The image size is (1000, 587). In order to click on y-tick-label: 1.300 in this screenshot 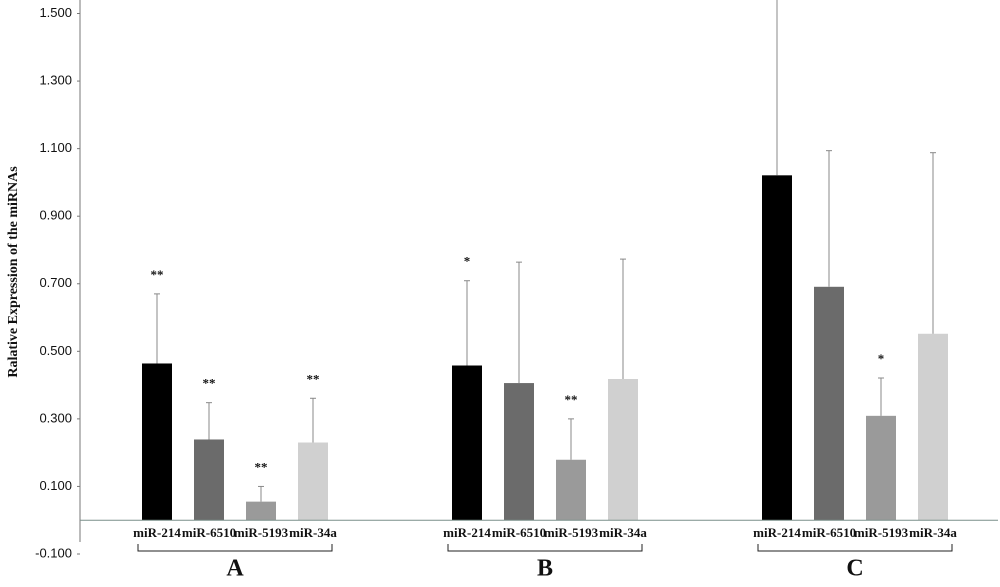, I will do `click(55, 80)`.